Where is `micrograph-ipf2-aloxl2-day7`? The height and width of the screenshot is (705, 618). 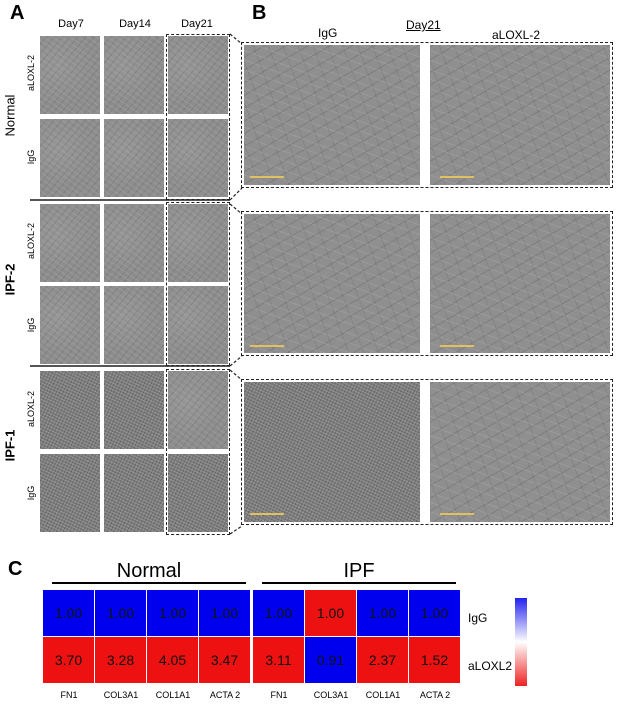 micrograph-ipf2-aloxl2-day7 is located at coordinates (70, 243).